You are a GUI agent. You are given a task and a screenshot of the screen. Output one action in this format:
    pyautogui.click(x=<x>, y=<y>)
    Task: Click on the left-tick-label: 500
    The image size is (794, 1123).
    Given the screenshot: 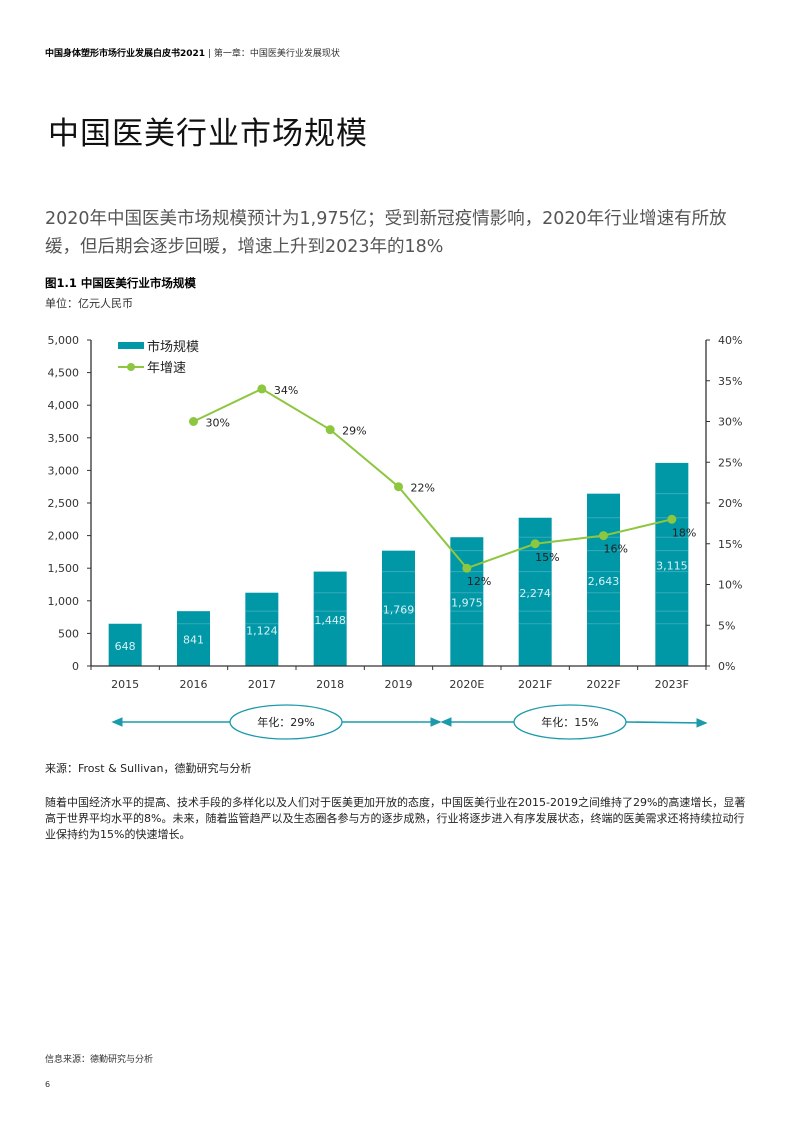 What is the action you would take?
    pyautogui.click(x=68, y=633)
    